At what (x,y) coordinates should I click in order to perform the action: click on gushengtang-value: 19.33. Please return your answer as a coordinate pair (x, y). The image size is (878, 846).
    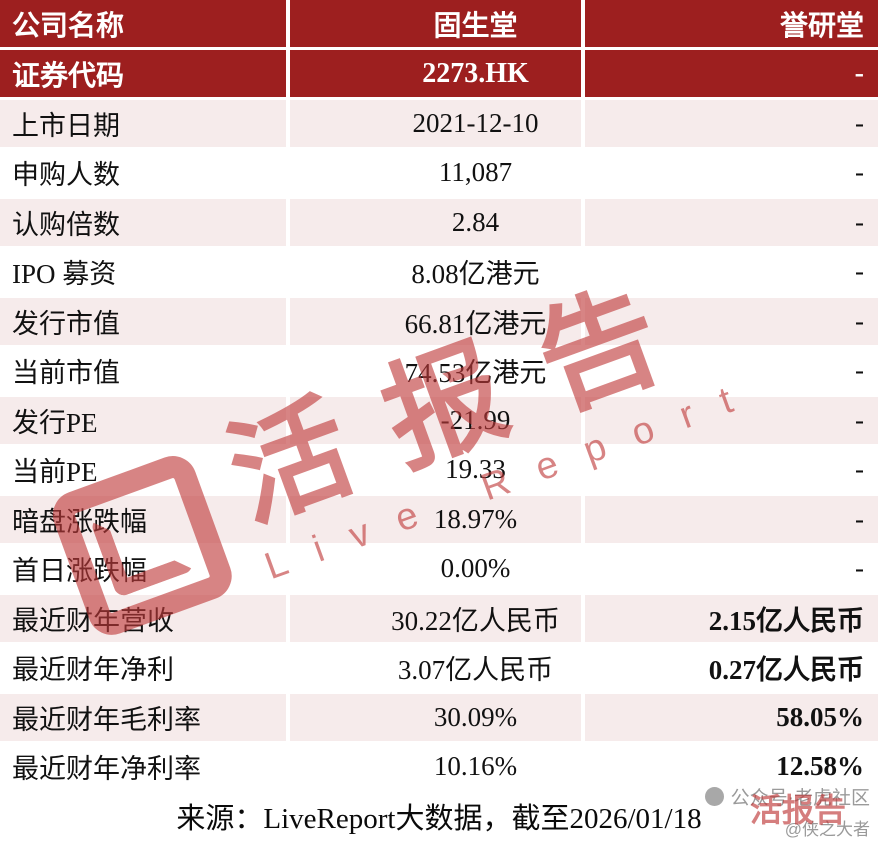
    Looking at the image, I should click on (437, 471).